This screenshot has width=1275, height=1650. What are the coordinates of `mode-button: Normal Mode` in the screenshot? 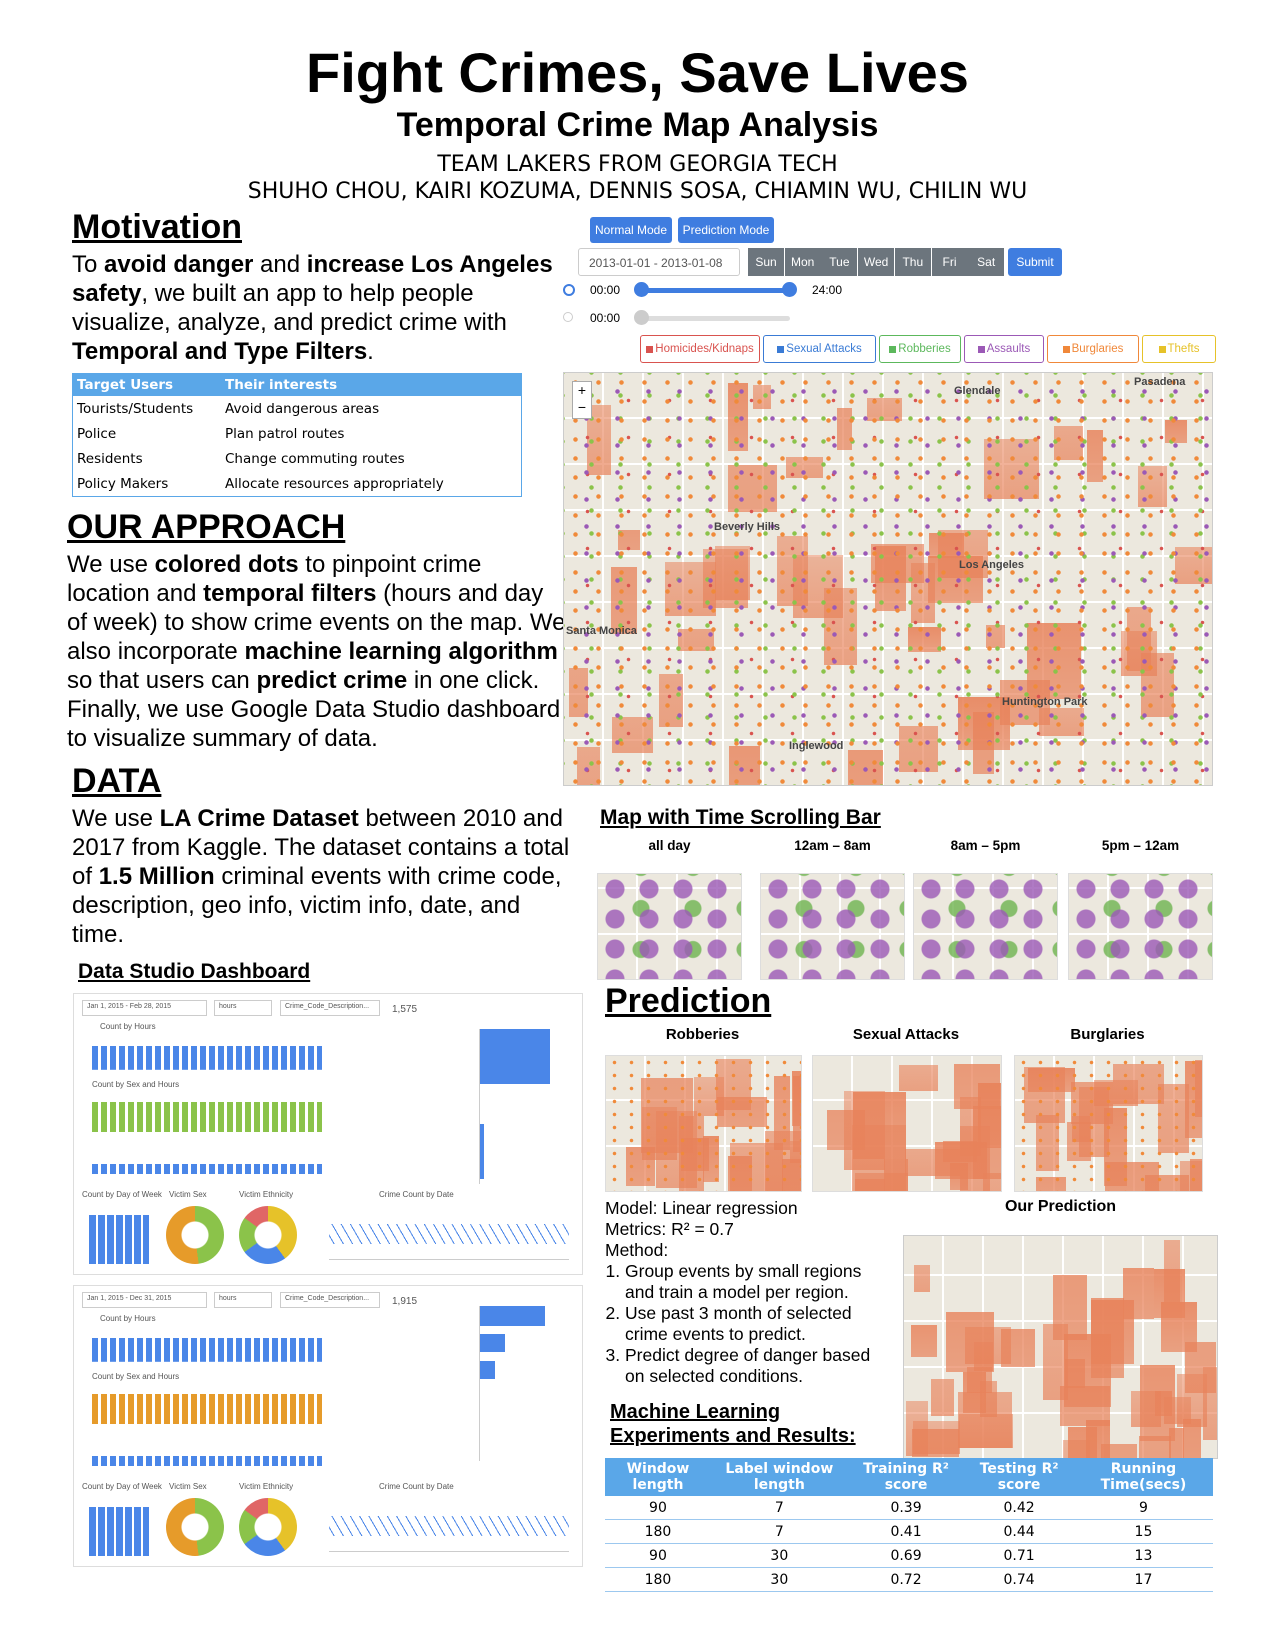 It's located at (631, 230).